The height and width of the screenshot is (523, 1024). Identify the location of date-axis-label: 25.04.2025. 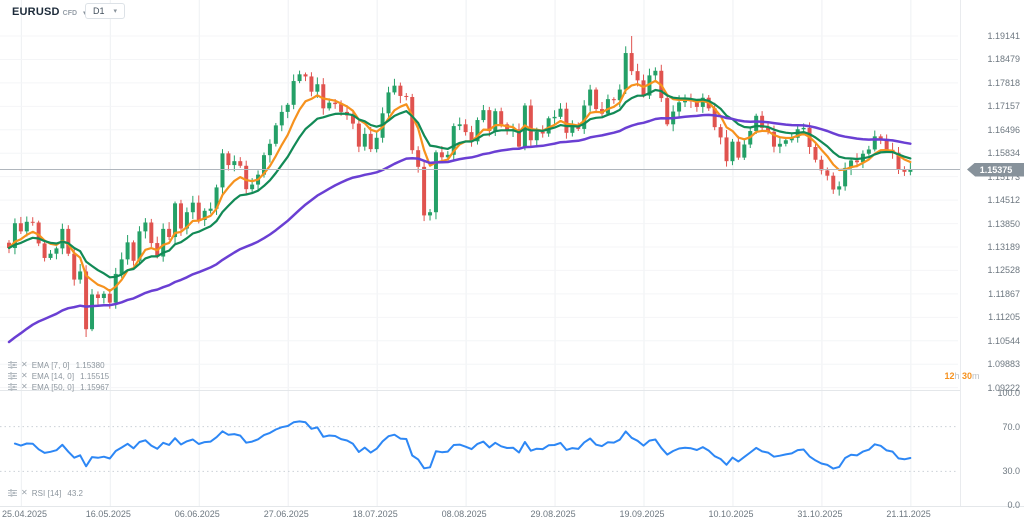
(25, 514).